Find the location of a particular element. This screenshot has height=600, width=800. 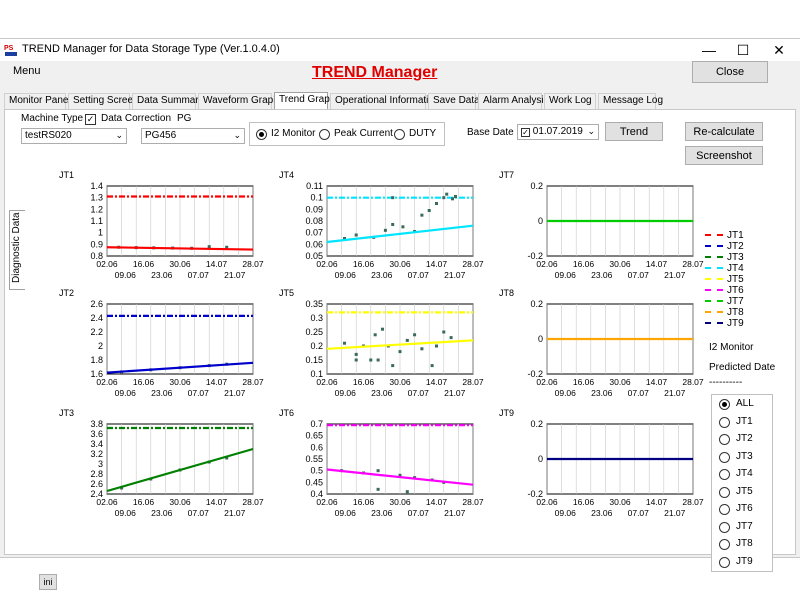

selector-radio-jt4 is located at coordinates (724, 474).